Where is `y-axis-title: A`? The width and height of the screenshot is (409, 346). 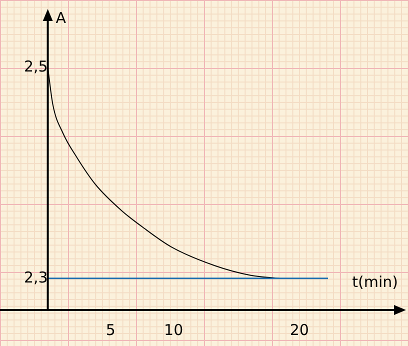
y-axis-title: A is located at coordinates (61, 17).